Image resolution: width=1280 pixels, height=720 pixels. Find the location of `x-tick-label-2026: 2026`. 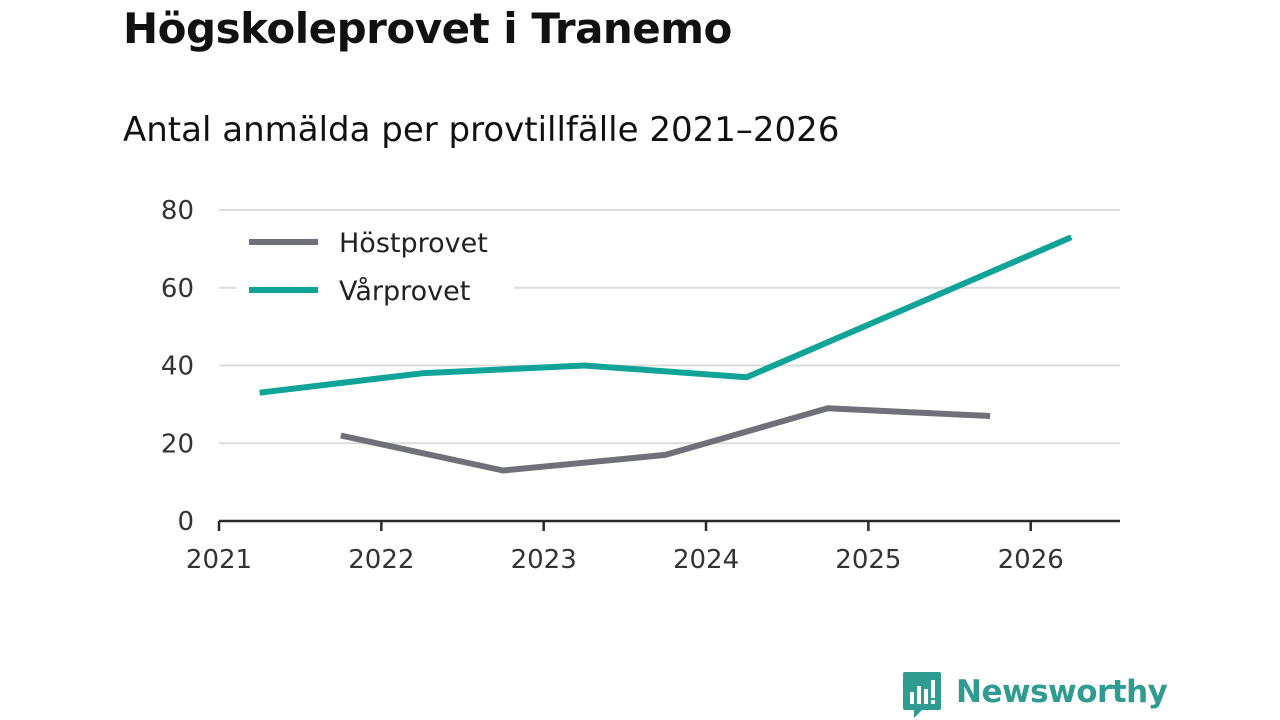

x-tick-label-2026: 2026 is located at coordinates (1031, 560).